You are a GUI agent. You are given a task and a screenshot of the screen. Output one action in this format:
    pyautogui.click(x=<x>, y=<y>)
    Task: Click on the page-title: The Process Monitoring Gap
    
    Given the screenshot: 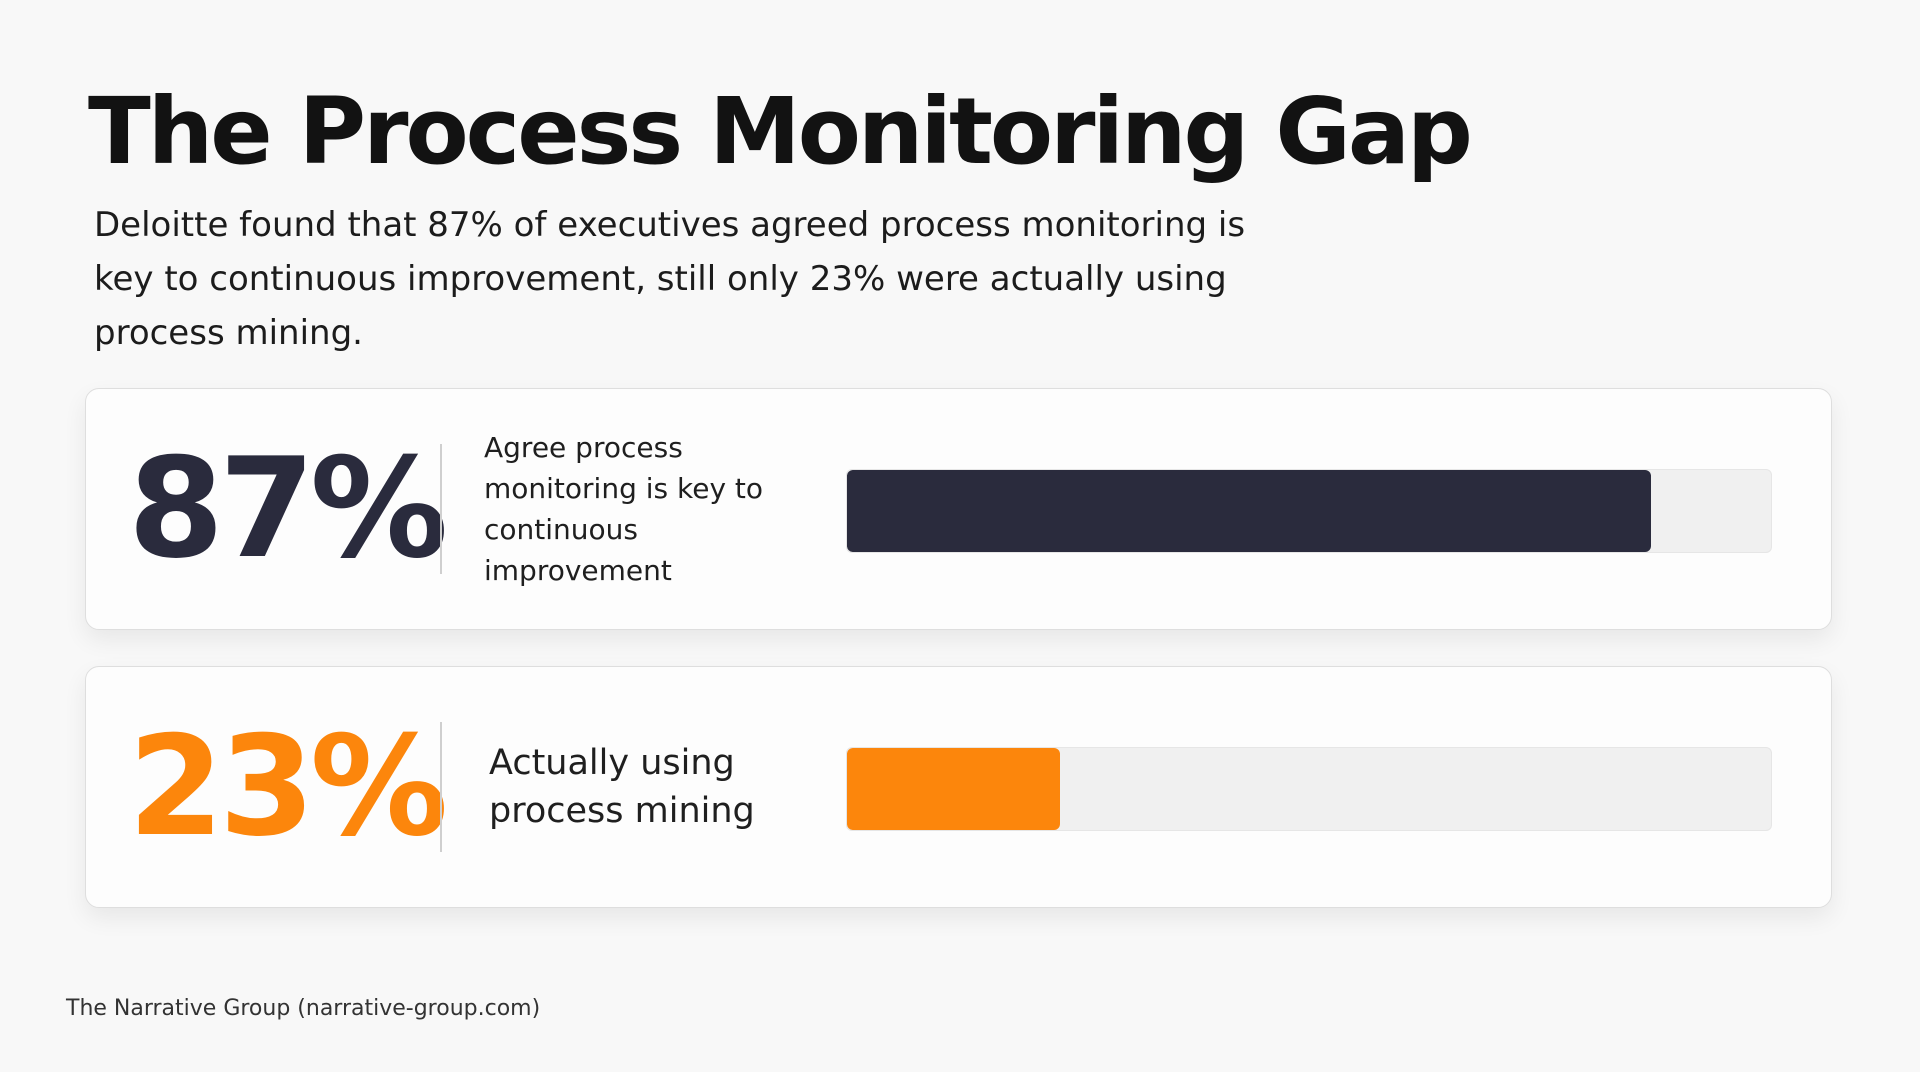 What is the action you would take?
    pyautogui.click(x=780, y=131)
    